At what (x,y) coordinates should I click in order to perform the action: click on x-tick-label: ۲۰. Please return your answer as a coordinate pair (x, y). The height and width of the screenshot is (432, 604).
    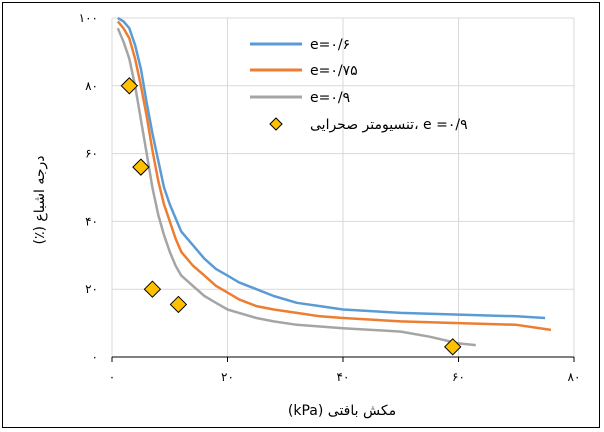
    Looking at the image, I should click on (227, 377).